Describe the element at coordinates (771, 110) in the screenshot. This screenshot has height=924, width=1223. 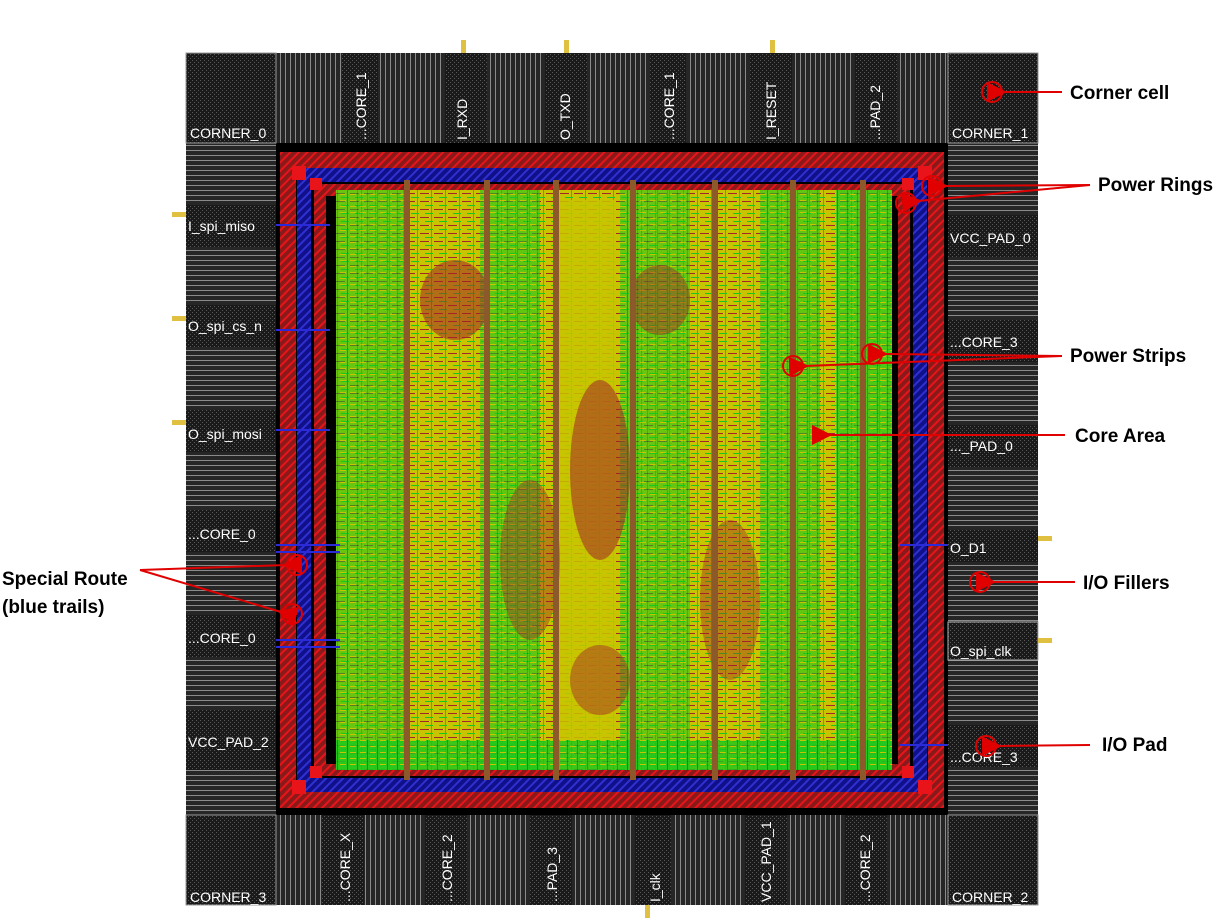
I see `top-pad-label: I_RESET` at that location.